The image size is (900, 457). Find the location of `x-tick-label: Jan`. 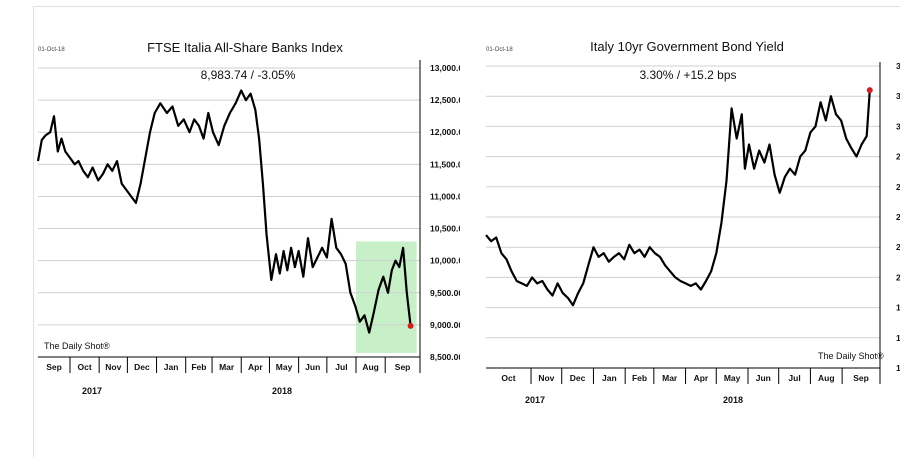

x-tick-label: Jan is located at coordinates (171, 367).